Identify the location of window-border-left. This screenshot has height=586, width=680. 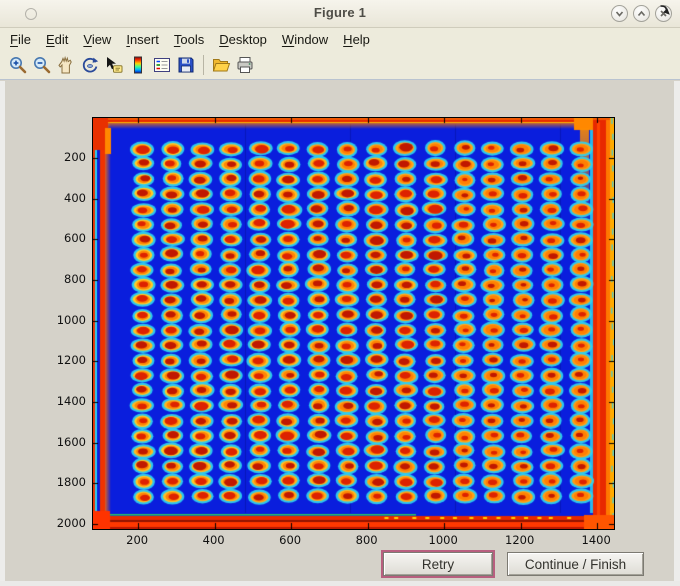
(2, 333).